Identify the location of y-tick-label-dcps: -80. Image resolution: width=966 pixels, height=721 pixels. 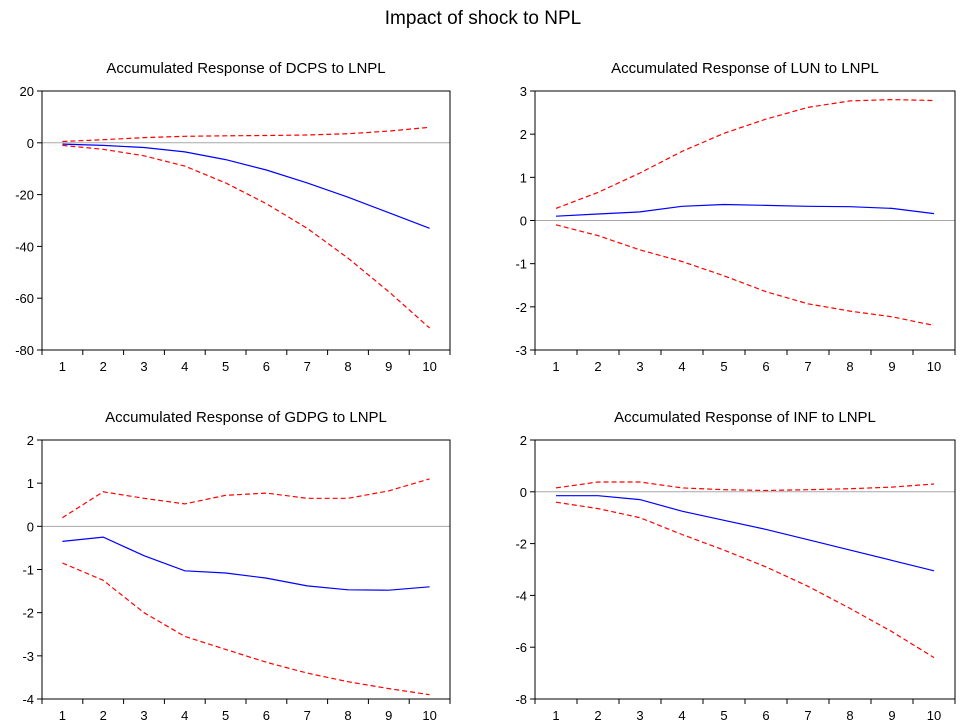
(24, 350).